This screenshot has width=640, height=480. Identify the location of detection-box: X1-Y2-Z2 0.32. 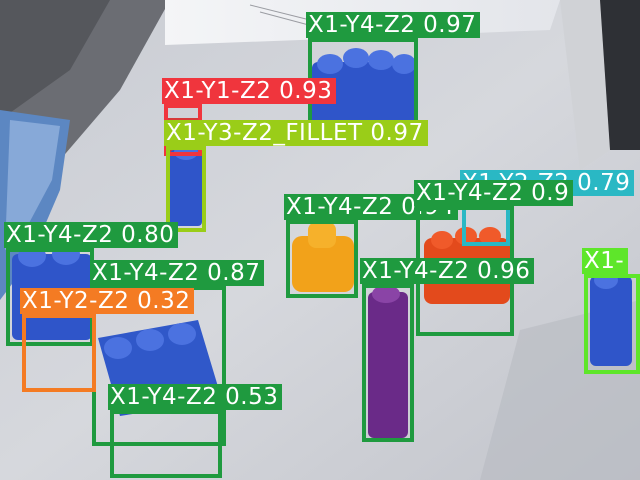
(59, 353).